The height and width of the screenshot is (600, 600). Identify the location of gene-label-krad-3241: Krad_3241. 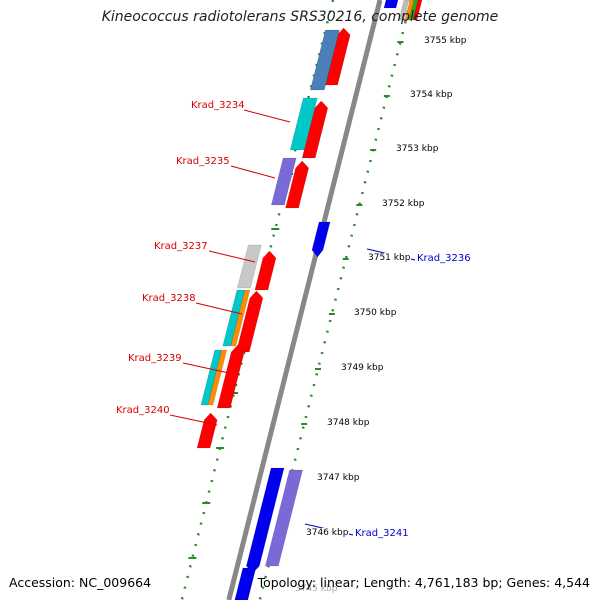
(382, 533).